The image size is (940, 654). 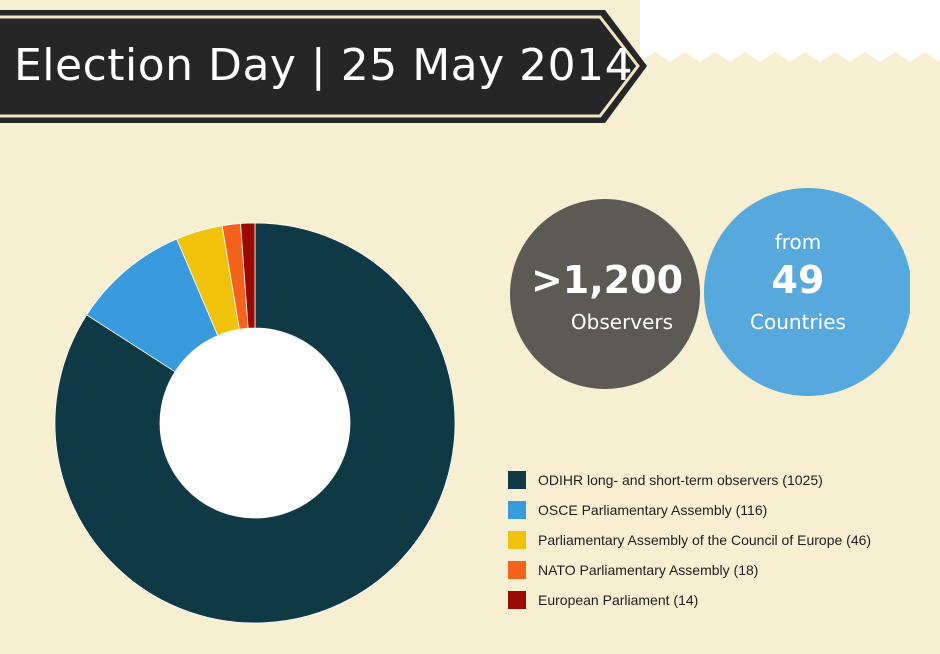 What do you see at coordinates (798, 280) in the screenshot?
I see `countries-number: 49` at bounding box center [798, 280].